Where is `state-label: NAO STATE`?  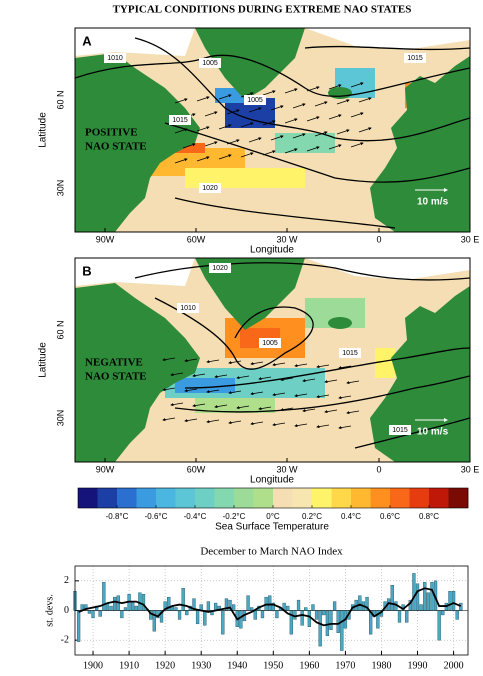
state-label: NAO STATE is located at coordinates (116, 147).